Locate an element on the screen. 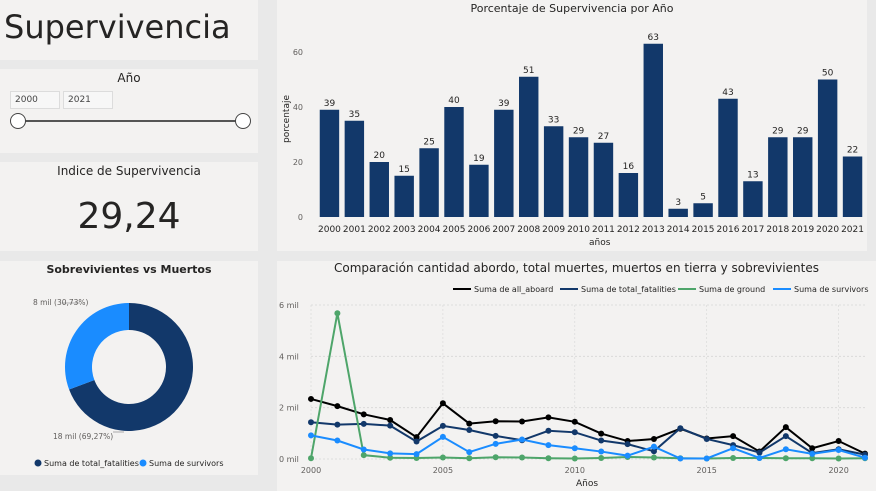 Image resolution: width=876 pixels, height=491 pixels. legend-series-label: Suma de ground is located at coordinates (732, 289).